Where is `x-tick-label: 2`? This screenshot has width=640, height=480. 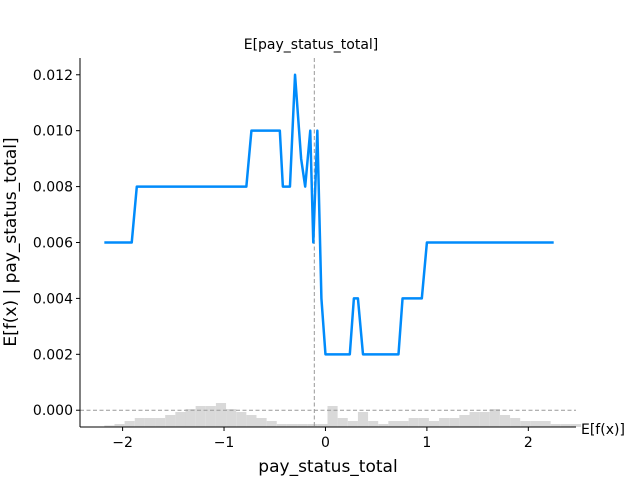
x-tick-label: 2 is located at coordinates (528, 443).